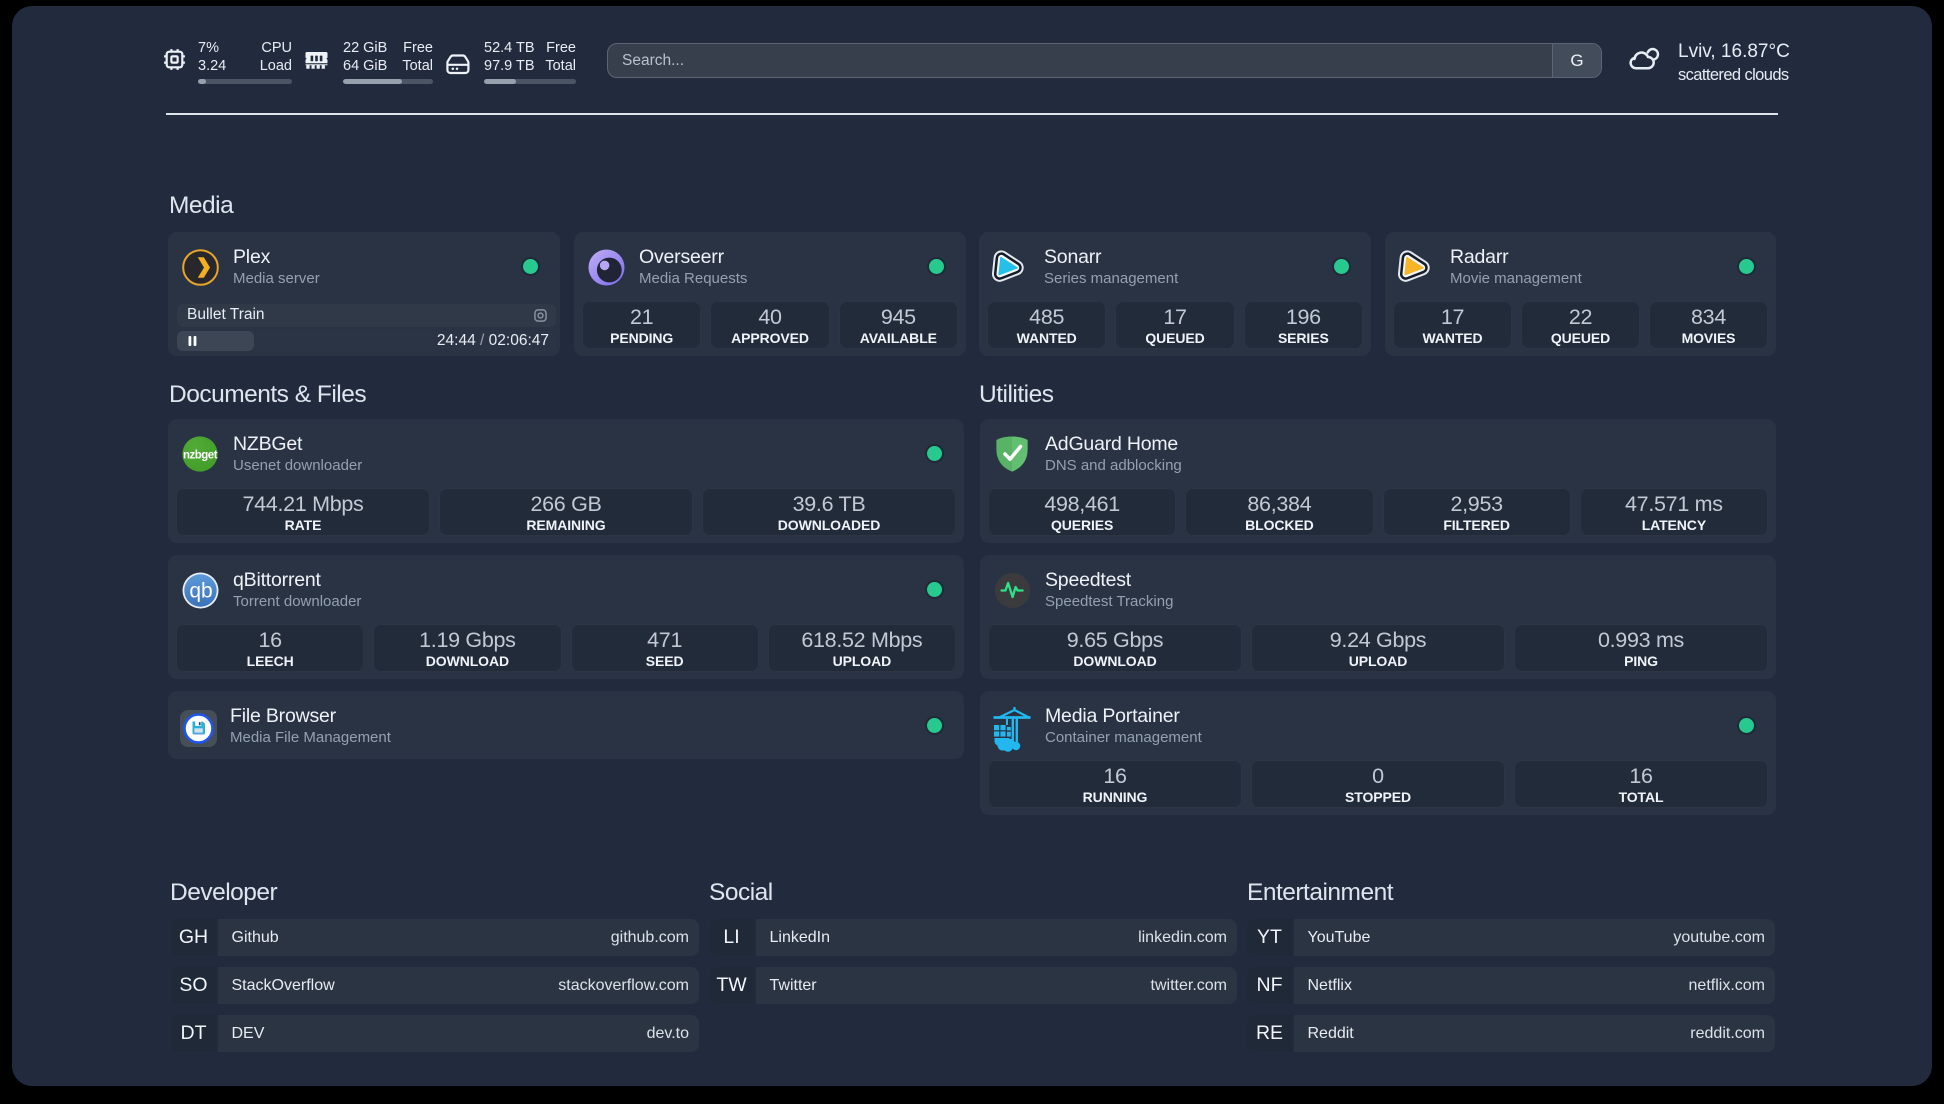 The width and height of the screenshot is (1944, 1104). I want to click on svg-text: qb, so click(200, 590).